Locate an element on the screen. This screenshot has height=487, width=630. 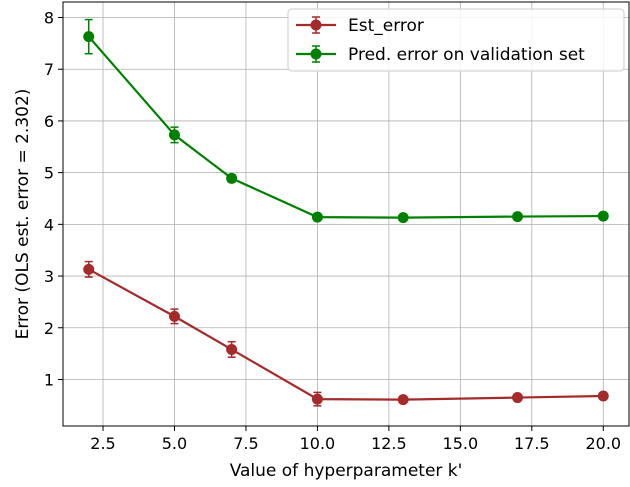
x-tick-label: 12.5 is located at coordinates (389, 443).